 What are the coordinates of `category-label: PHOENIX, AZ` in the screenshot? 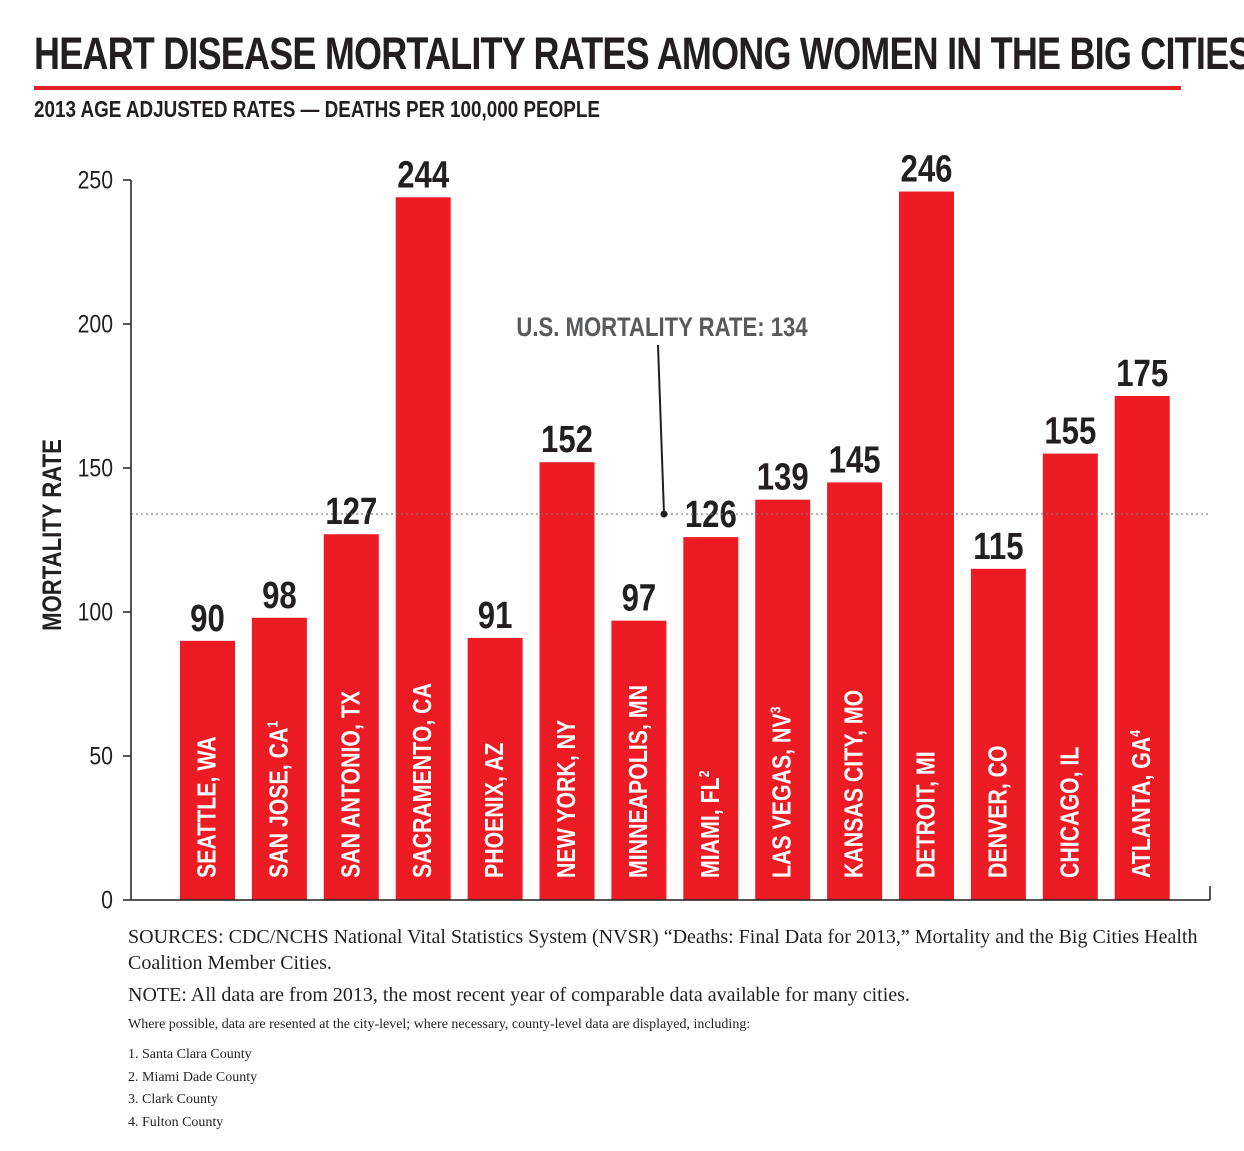 It's located at (495, 810).